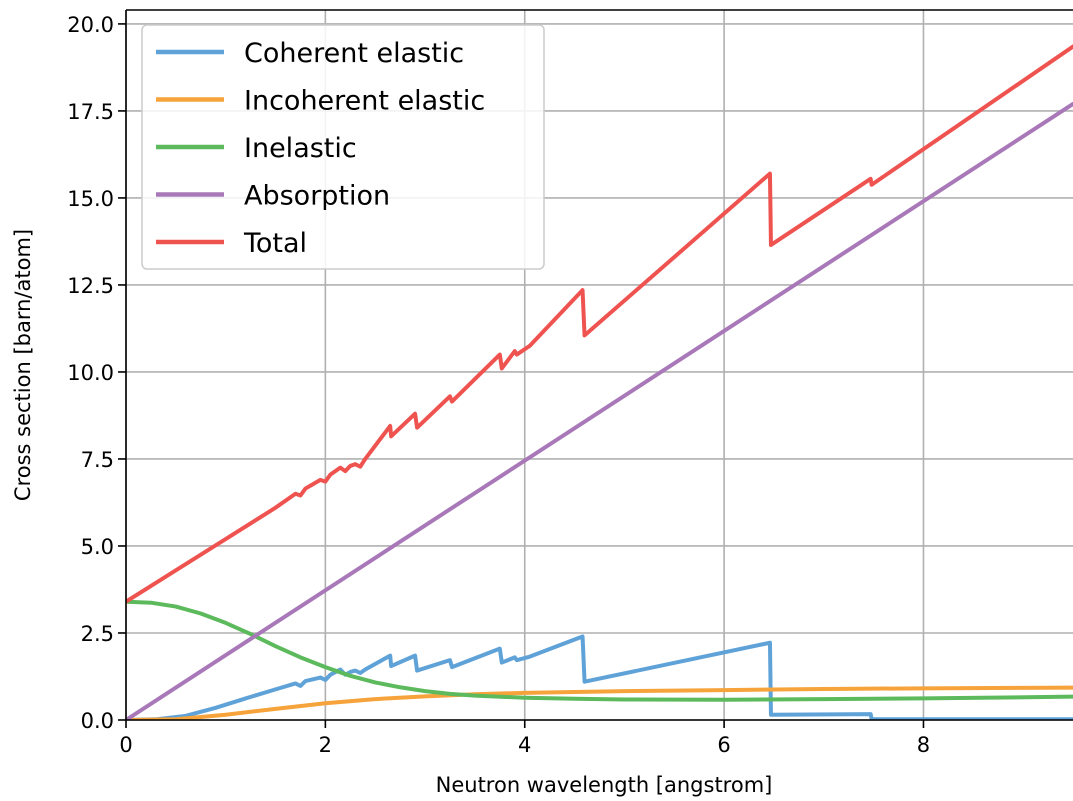 This screenshot has height=801, width=1073. Describe the element at coordinates (325, 745) in the screenshot. I see `x-tick-label: 2` at that location.